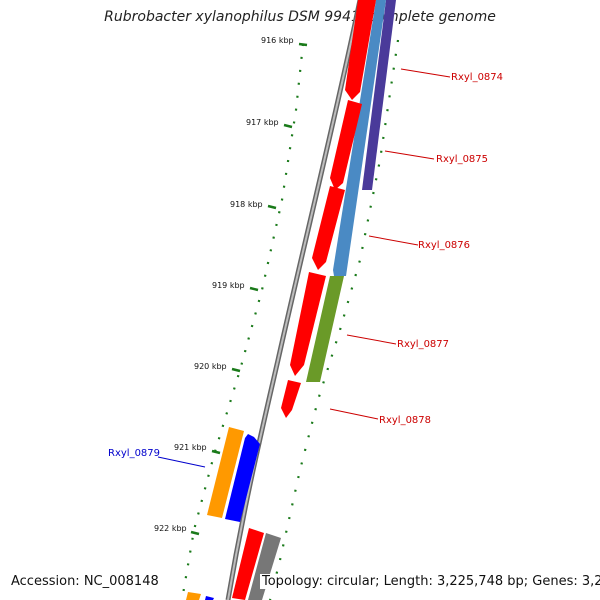 This screenshot has height=600, width=600. I want to click on cds-blue-feature, so click(242, 478).